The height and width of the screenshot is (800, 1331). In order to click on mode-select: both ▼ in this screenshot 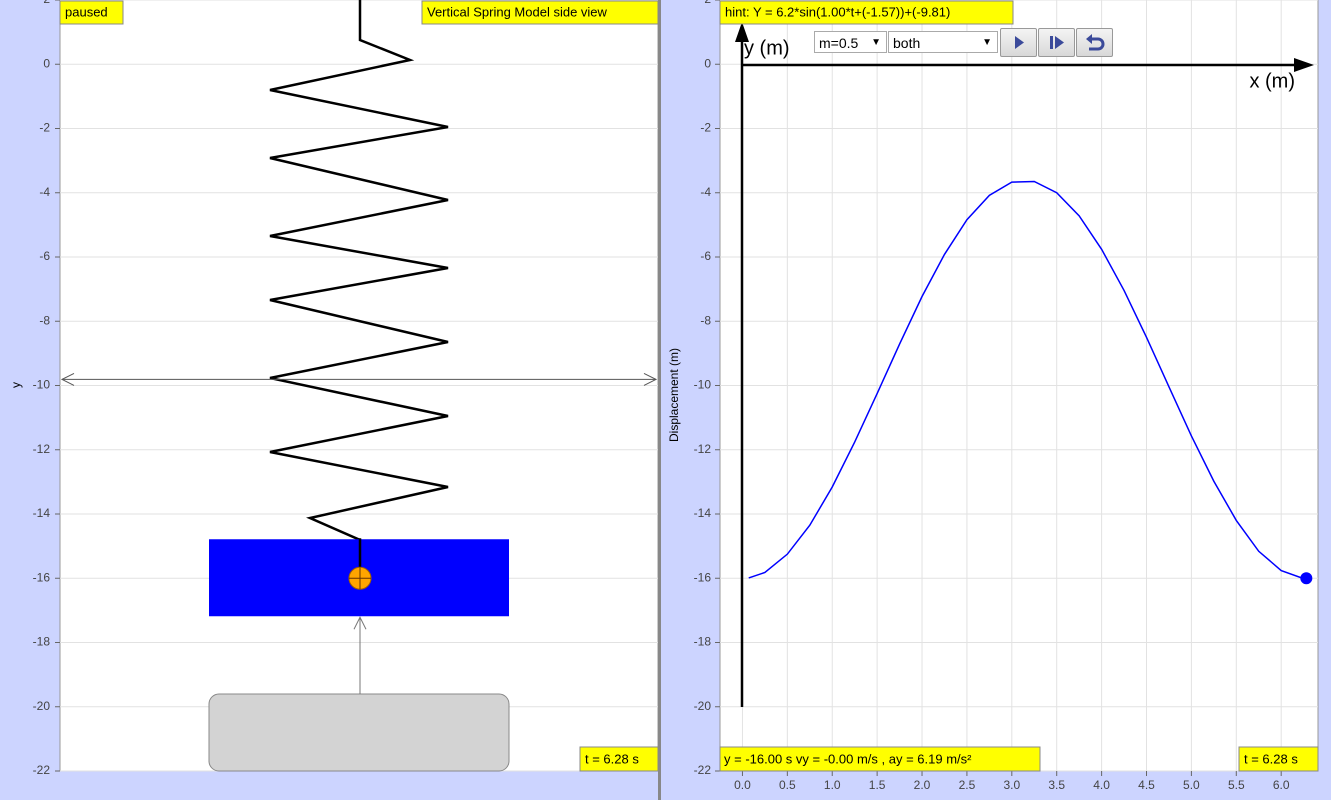, I will do `click(943, 42)`.